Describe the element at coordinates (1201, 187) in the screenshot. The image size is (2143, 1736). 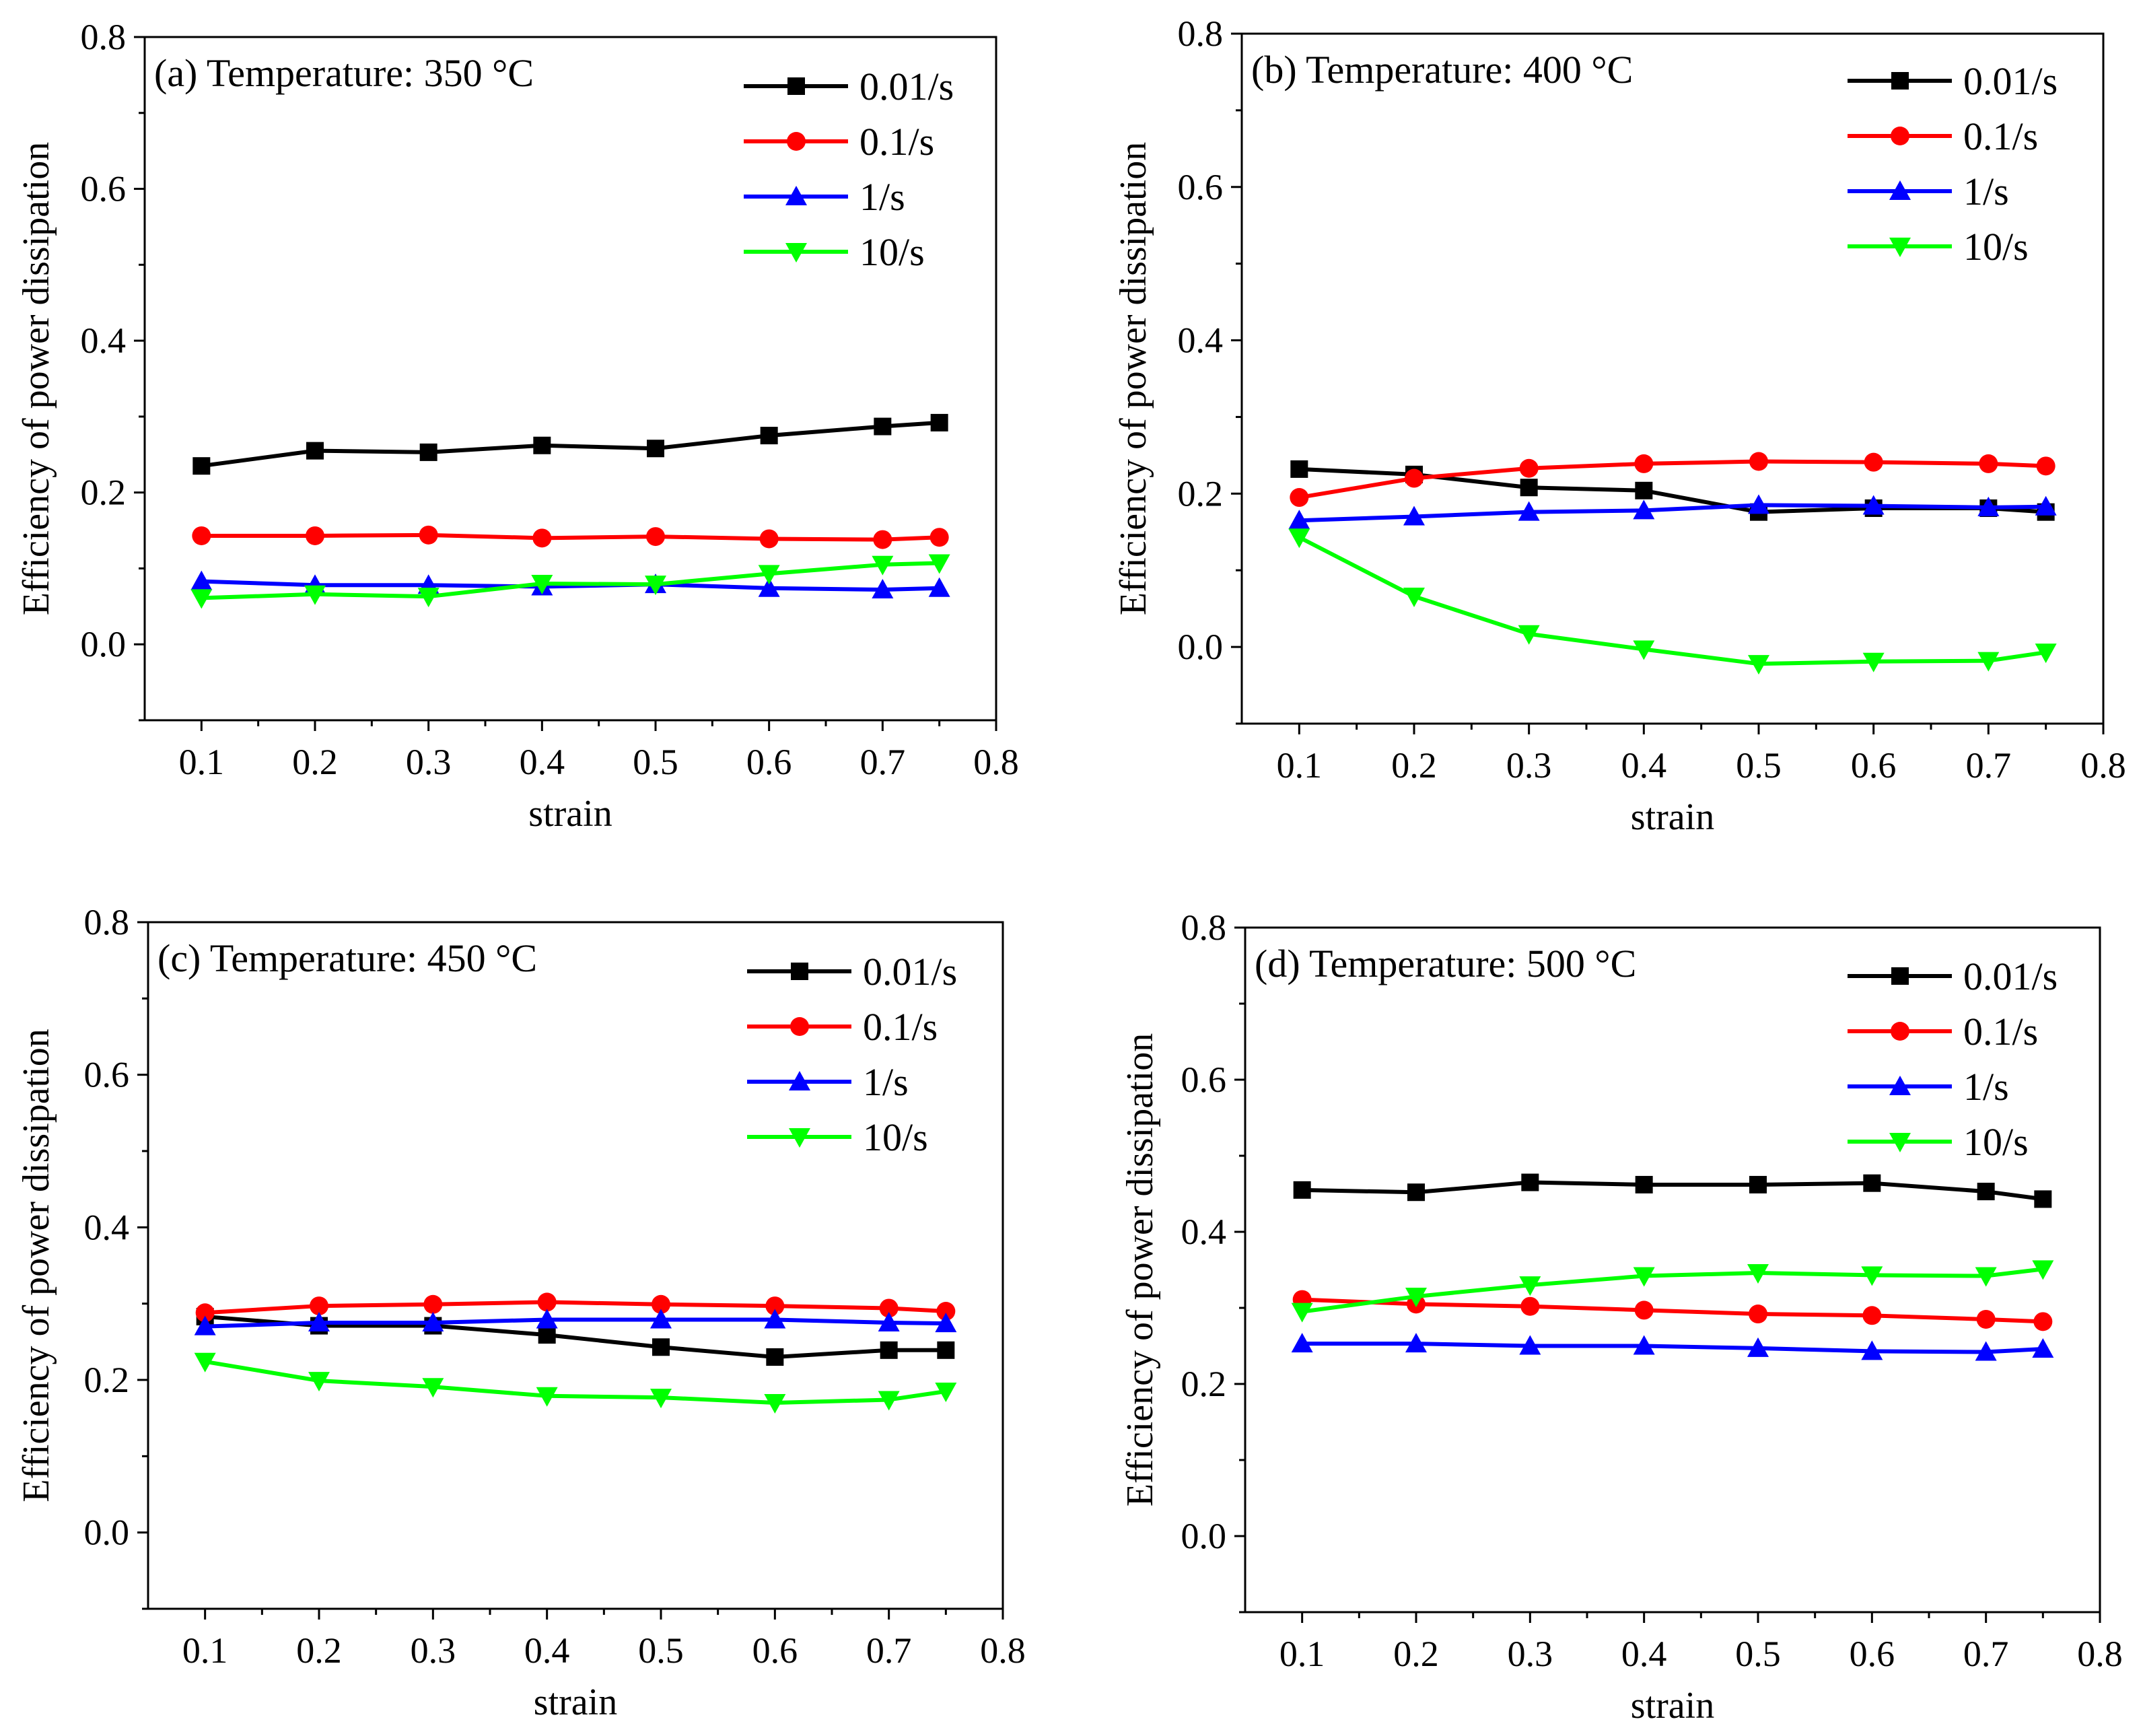
I see `y-tick-label: 0.6` at that location.